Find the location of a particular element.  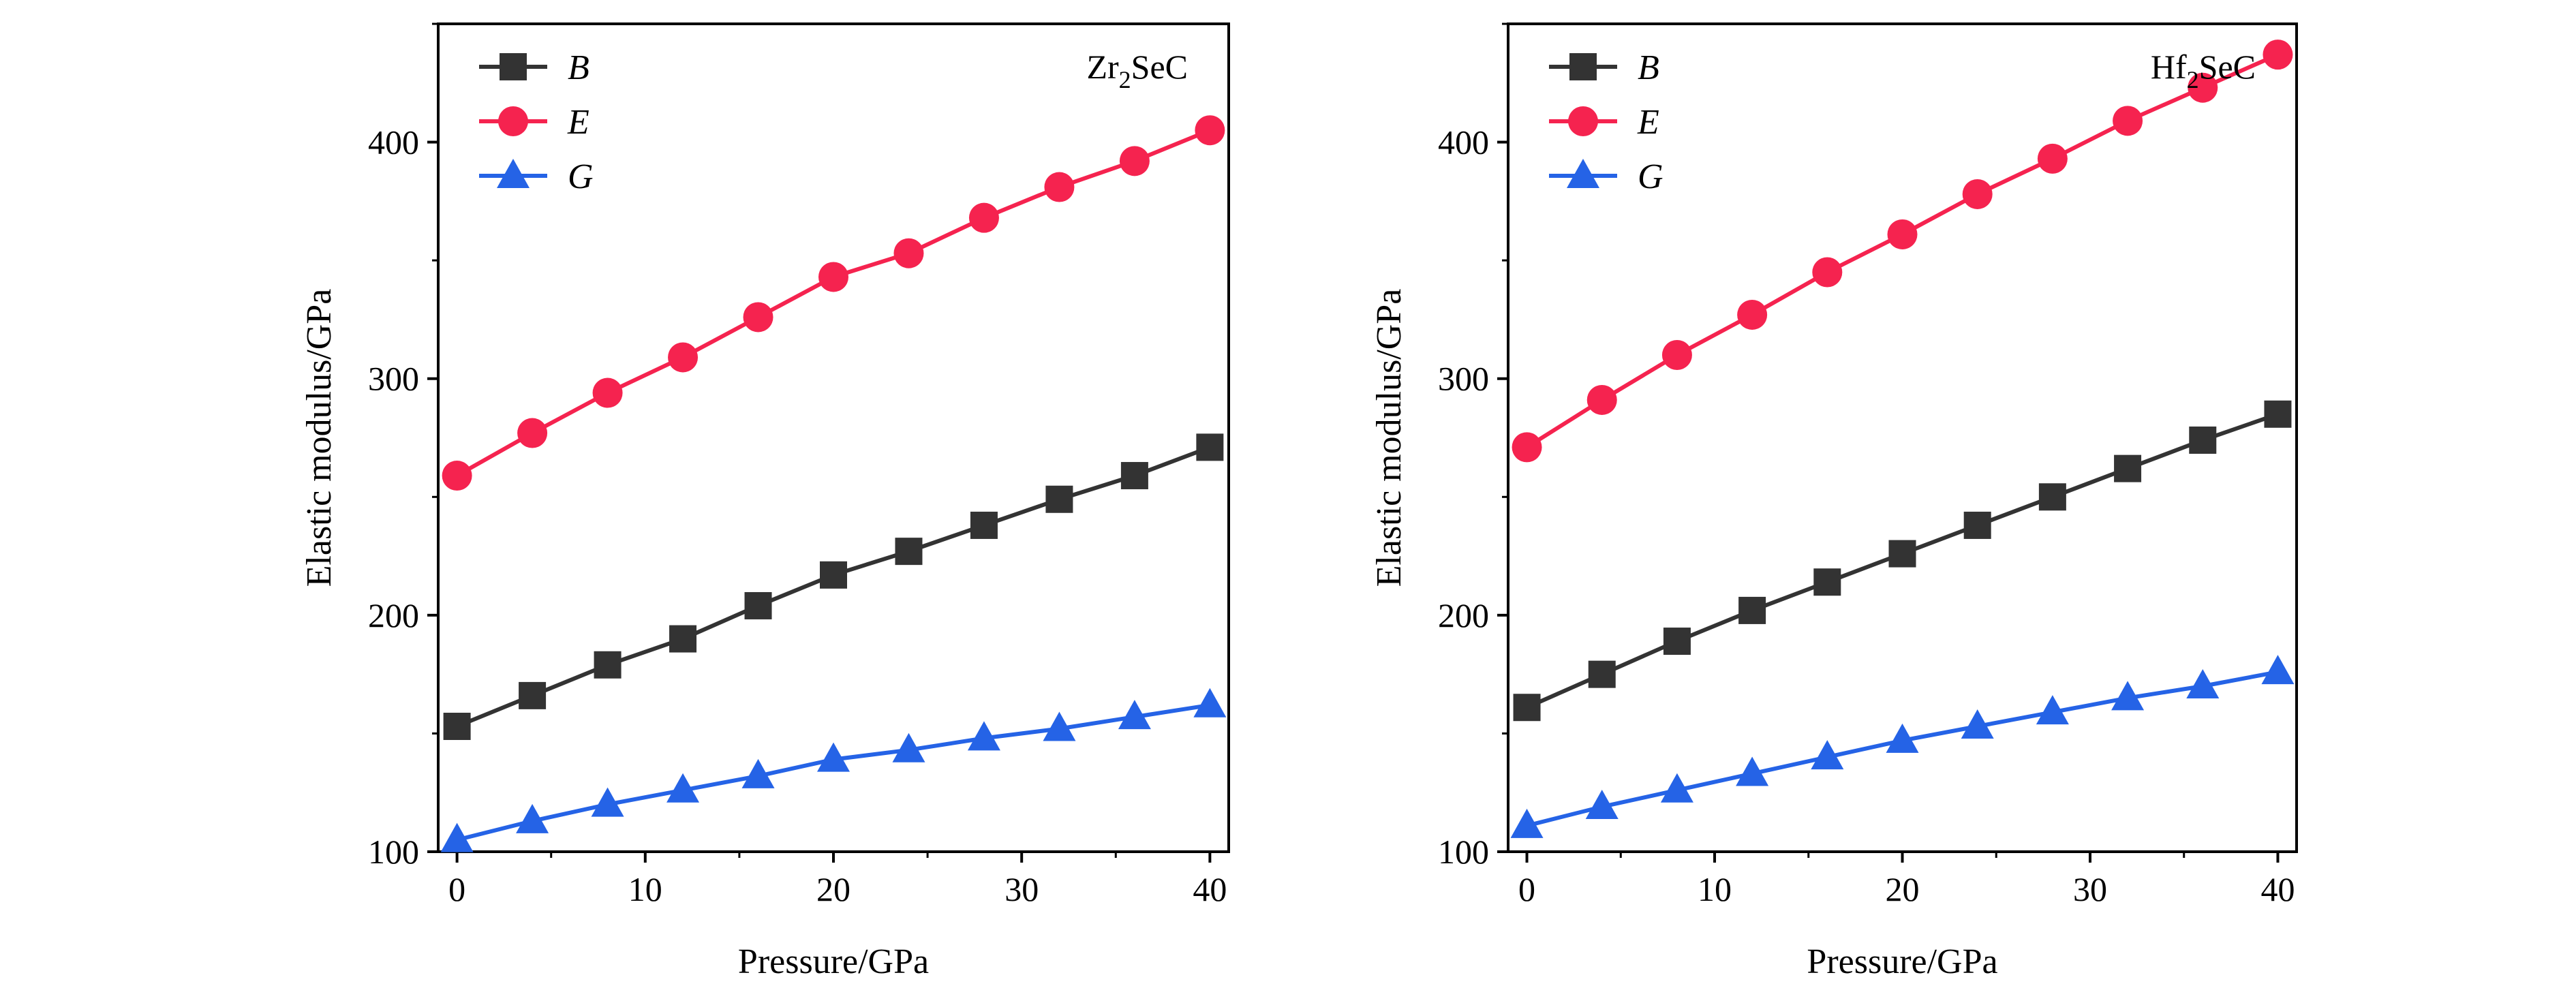

legend-marker-G is located at coordinates (513, 173).